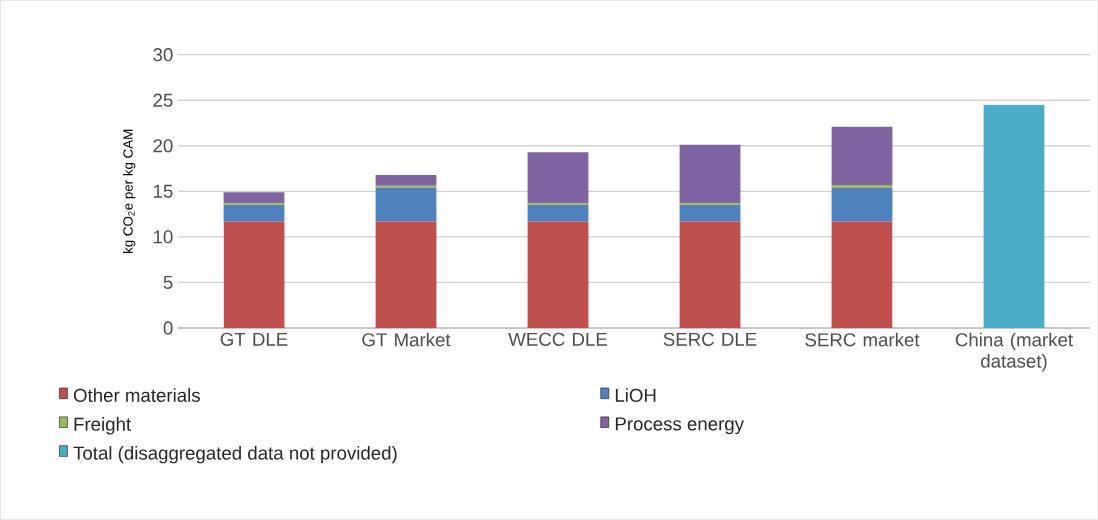 The height and width of the screenshot is (520, 1098). I want to click on y-tick-label: 15, so click(163, 191).